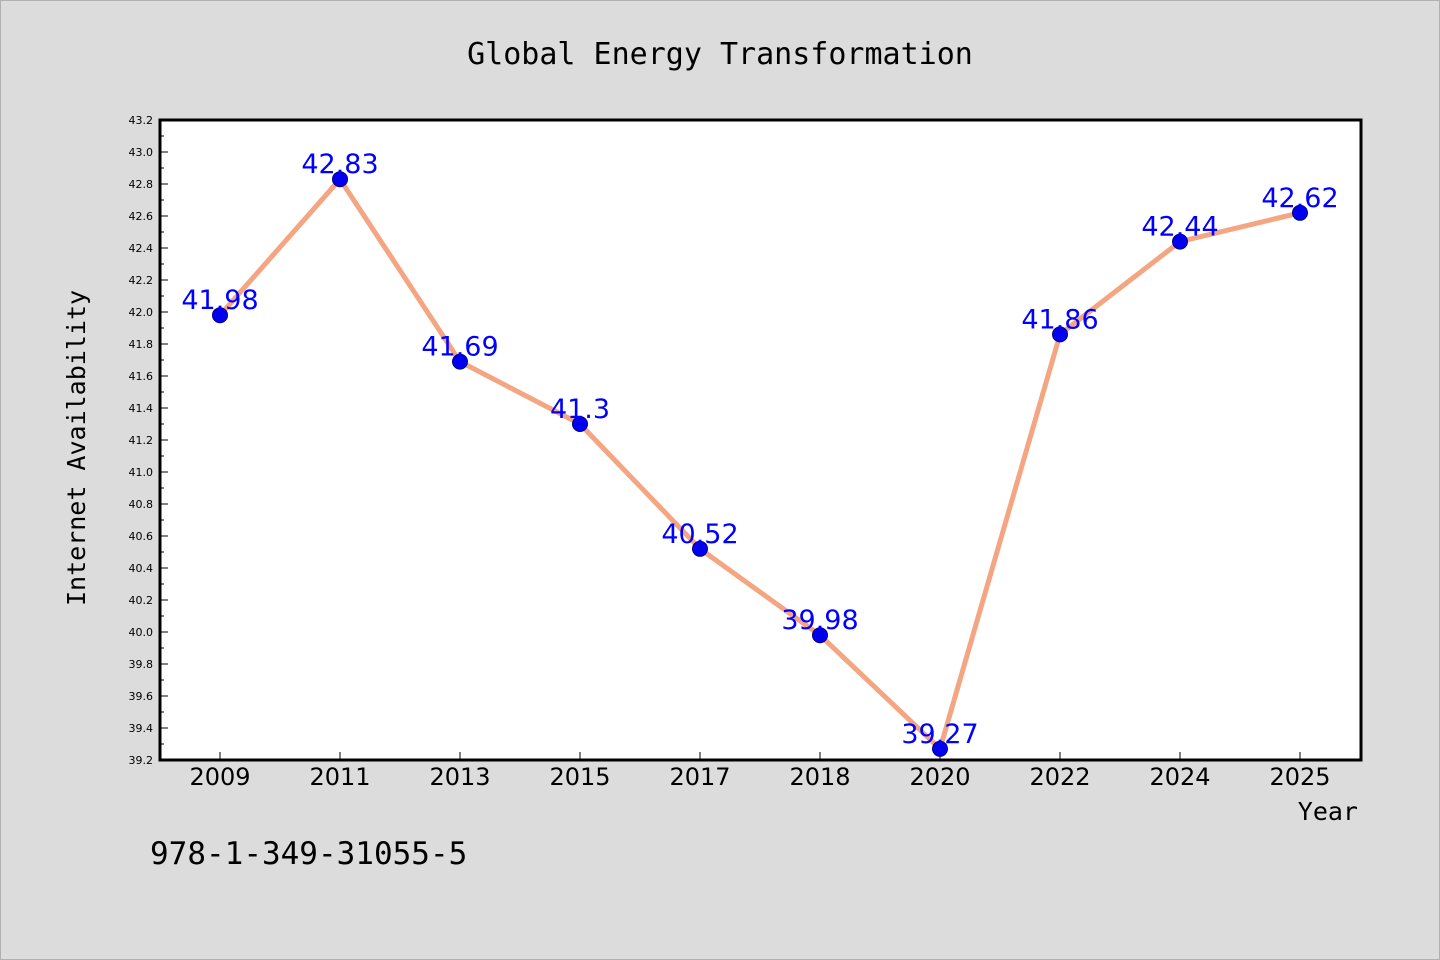 Image resolution: width=1440 pixels, height=960 pixels. What do you see at coordinates (141, 440) in the screenshot?
I see `y-tick-label: 41.2` at bounding box center [141, 440].